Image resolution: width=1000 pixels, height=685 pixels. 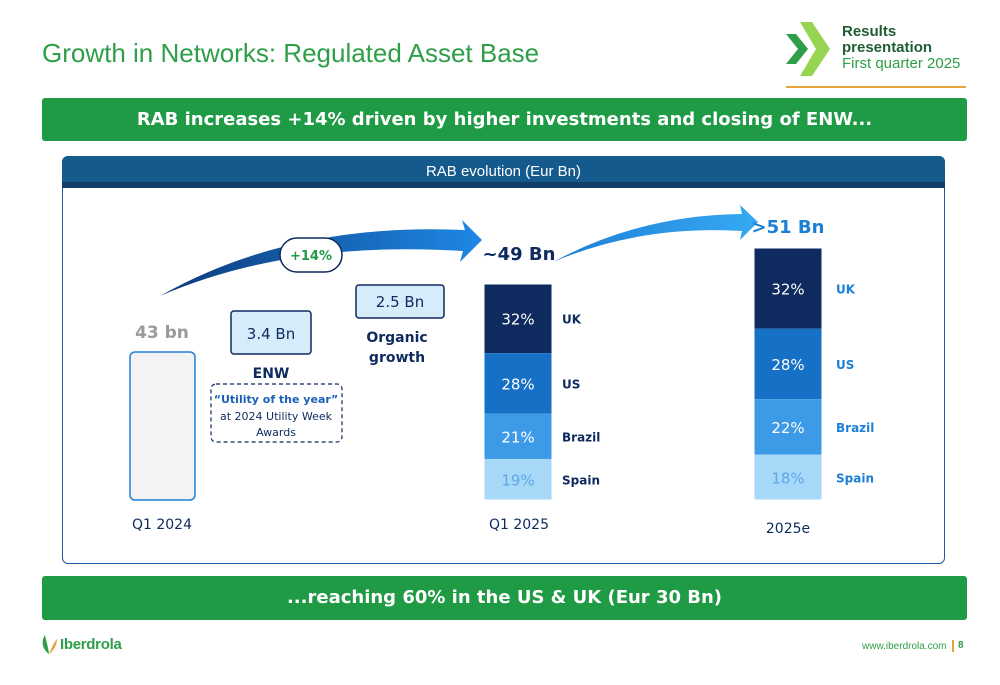 What do you see at coordinates (808, 49) in the screenshot?
I see `chevron-logo-icon` at bounding box center [808, 49].